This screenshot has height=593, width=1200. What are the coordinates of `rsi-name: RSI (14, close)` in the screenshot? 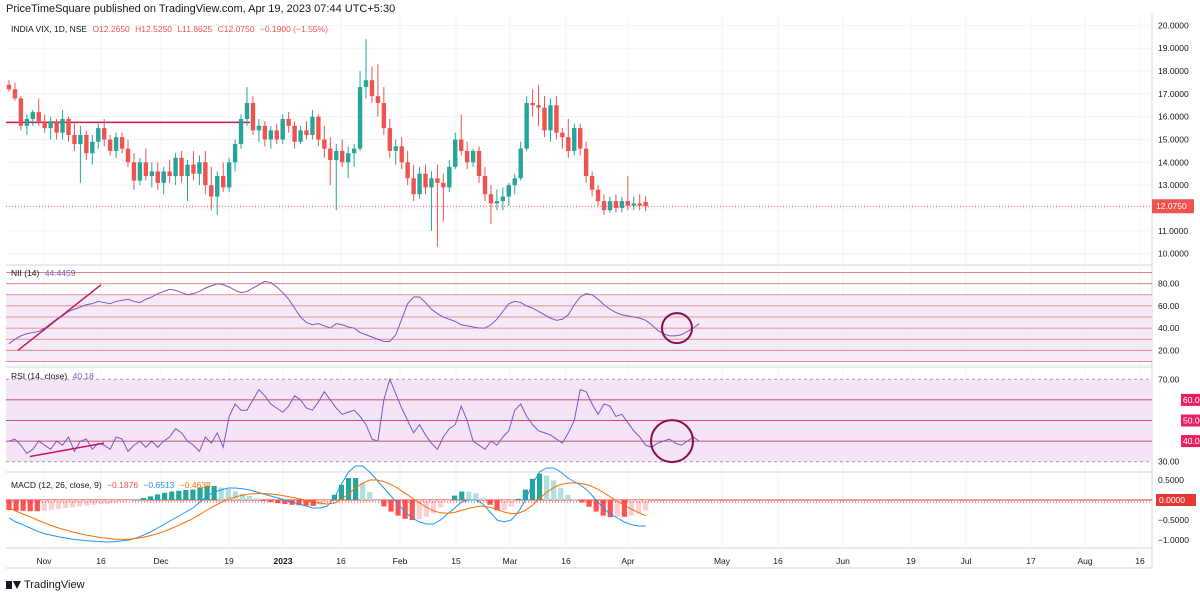 It's located at (39, 376).